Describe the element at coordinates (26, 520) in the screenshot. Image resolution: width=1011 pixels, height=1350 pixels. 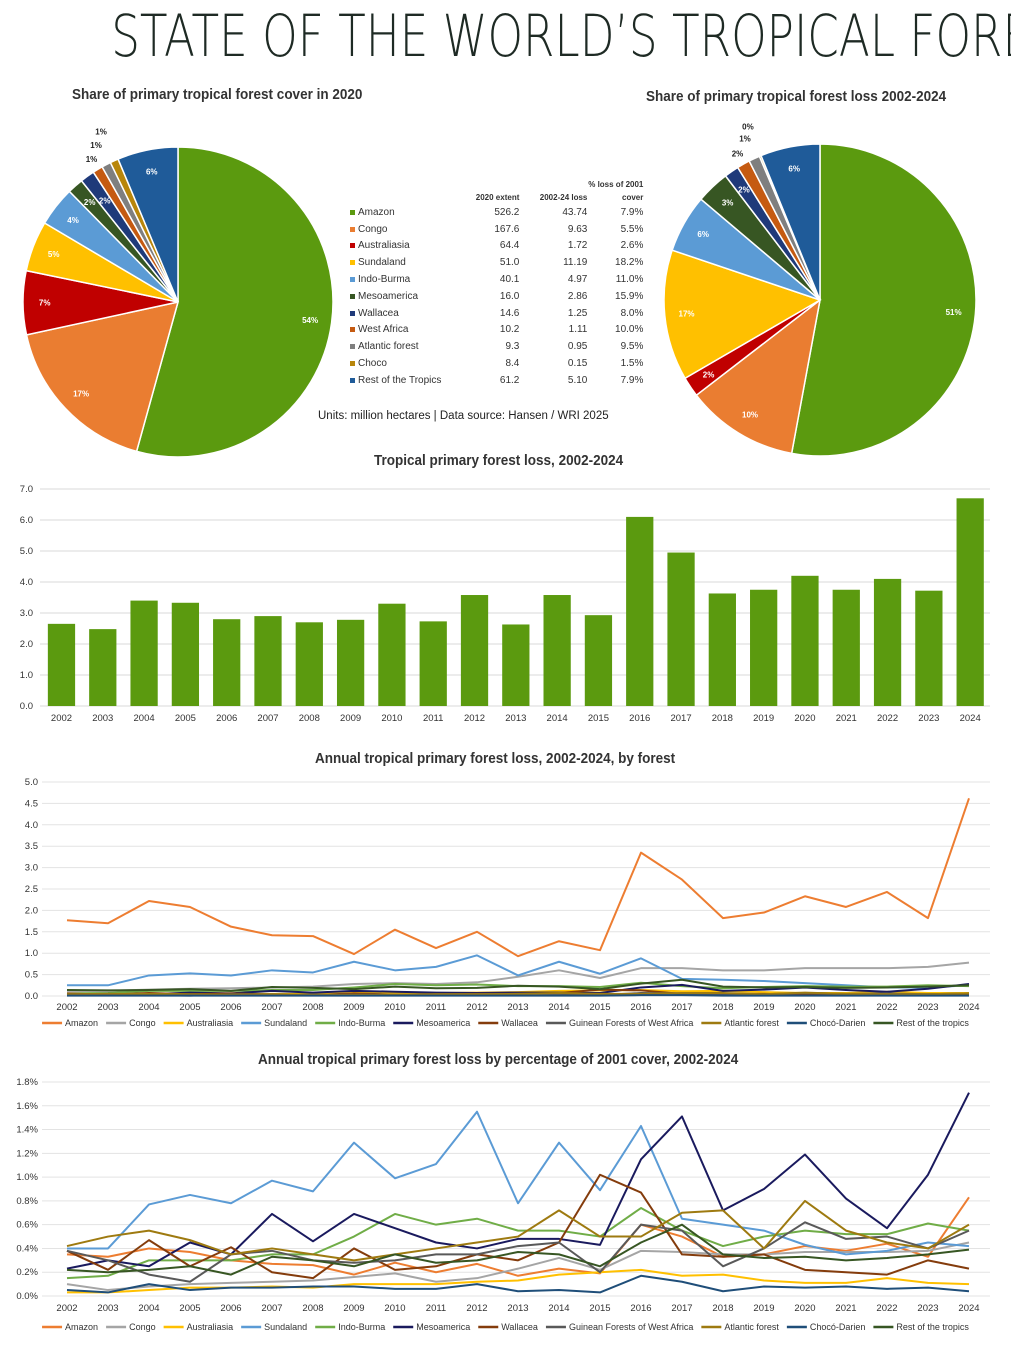
I see `y-tick-label: 6.0` at that location.